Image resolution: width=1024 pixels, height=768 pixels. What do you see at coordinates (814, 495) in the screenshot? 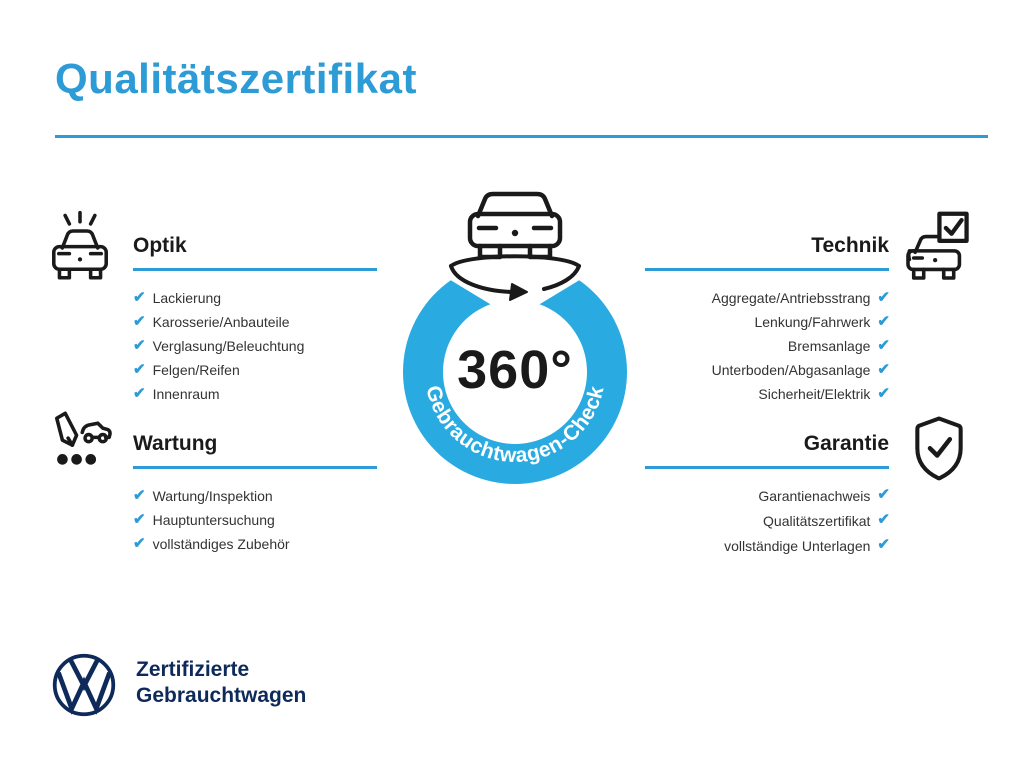
I see `item-label: Garantienachweis` at bounding box center [814, 495].